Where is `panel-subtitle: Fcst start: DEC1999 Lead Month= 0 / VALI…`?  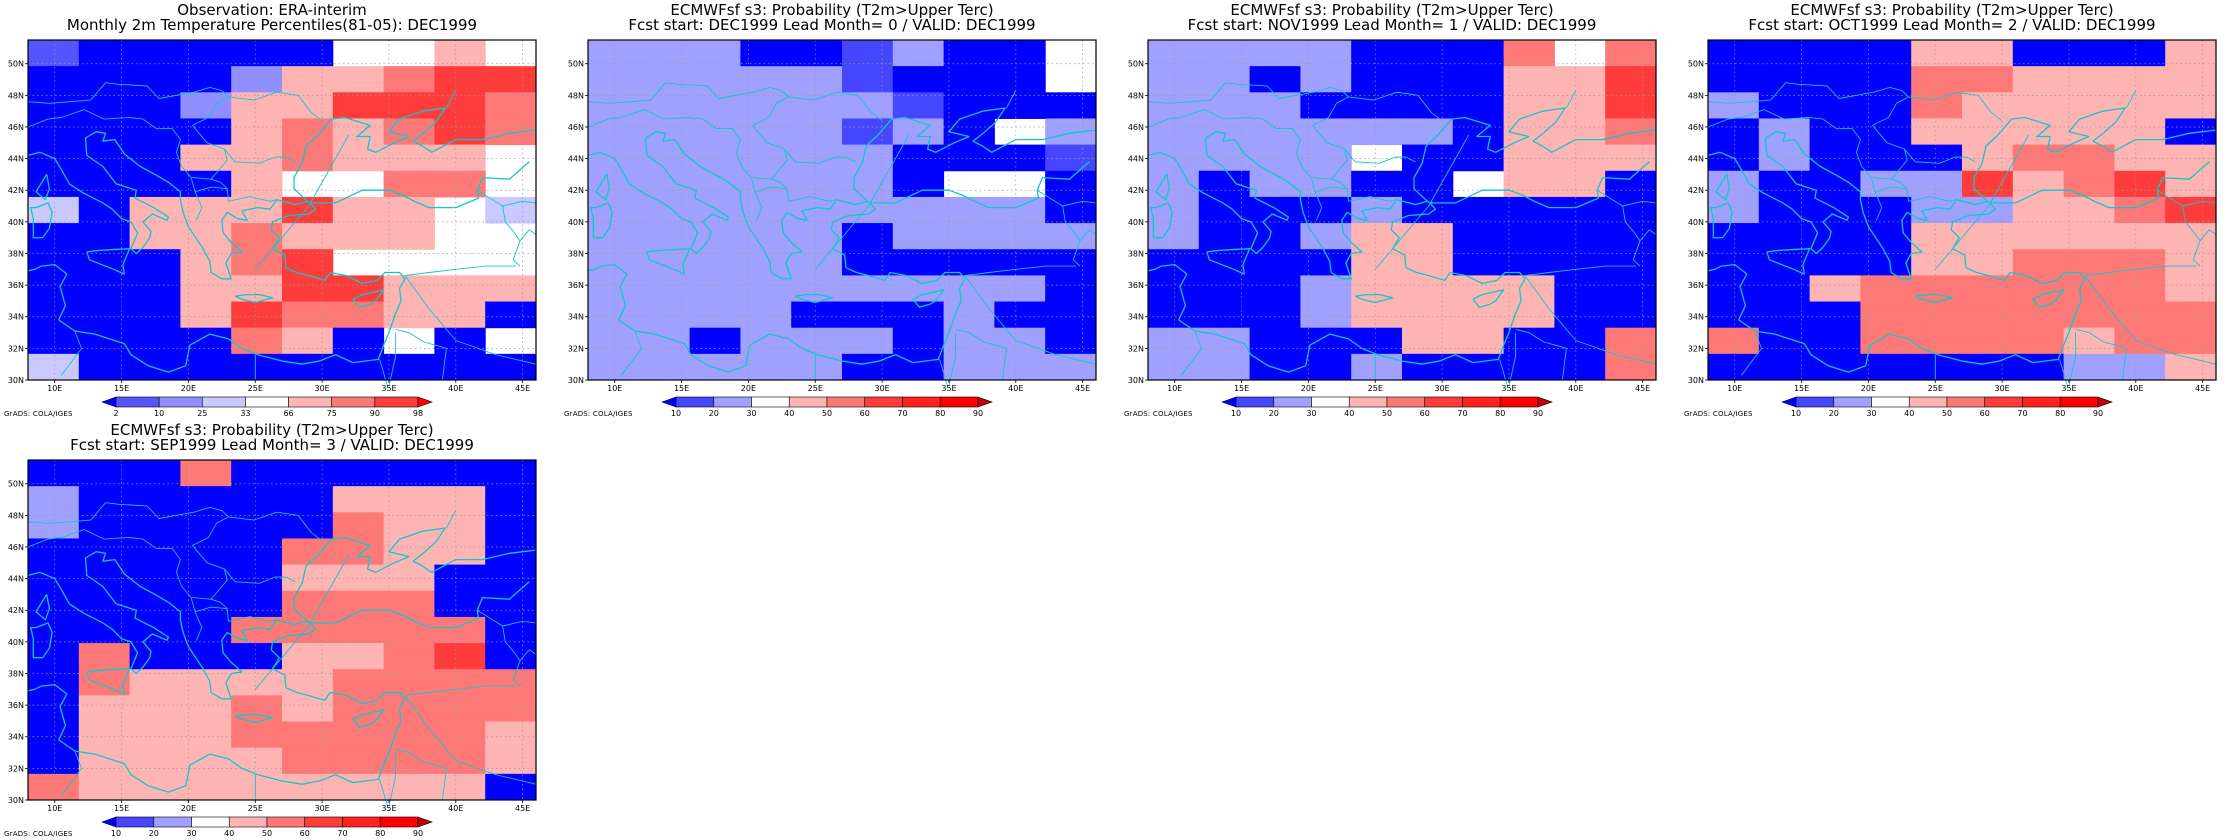 panel-subtitle: Fcst start: DEC1999 Lead Month= 0 / VALI… is located at coordinates (832, 25).